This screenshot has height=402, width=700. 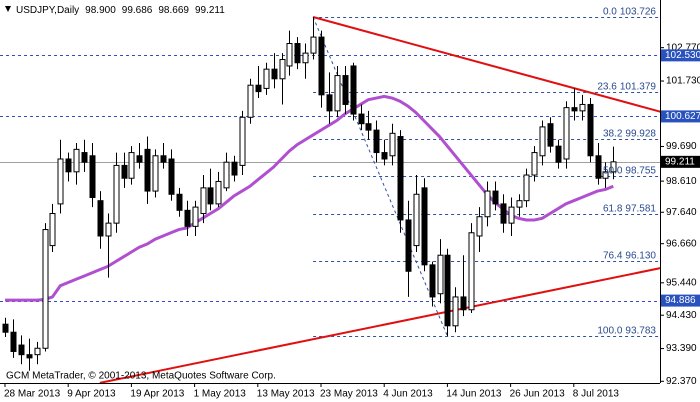 I want to click on y-tick-label: 94.430, so click(x=681, y=315).